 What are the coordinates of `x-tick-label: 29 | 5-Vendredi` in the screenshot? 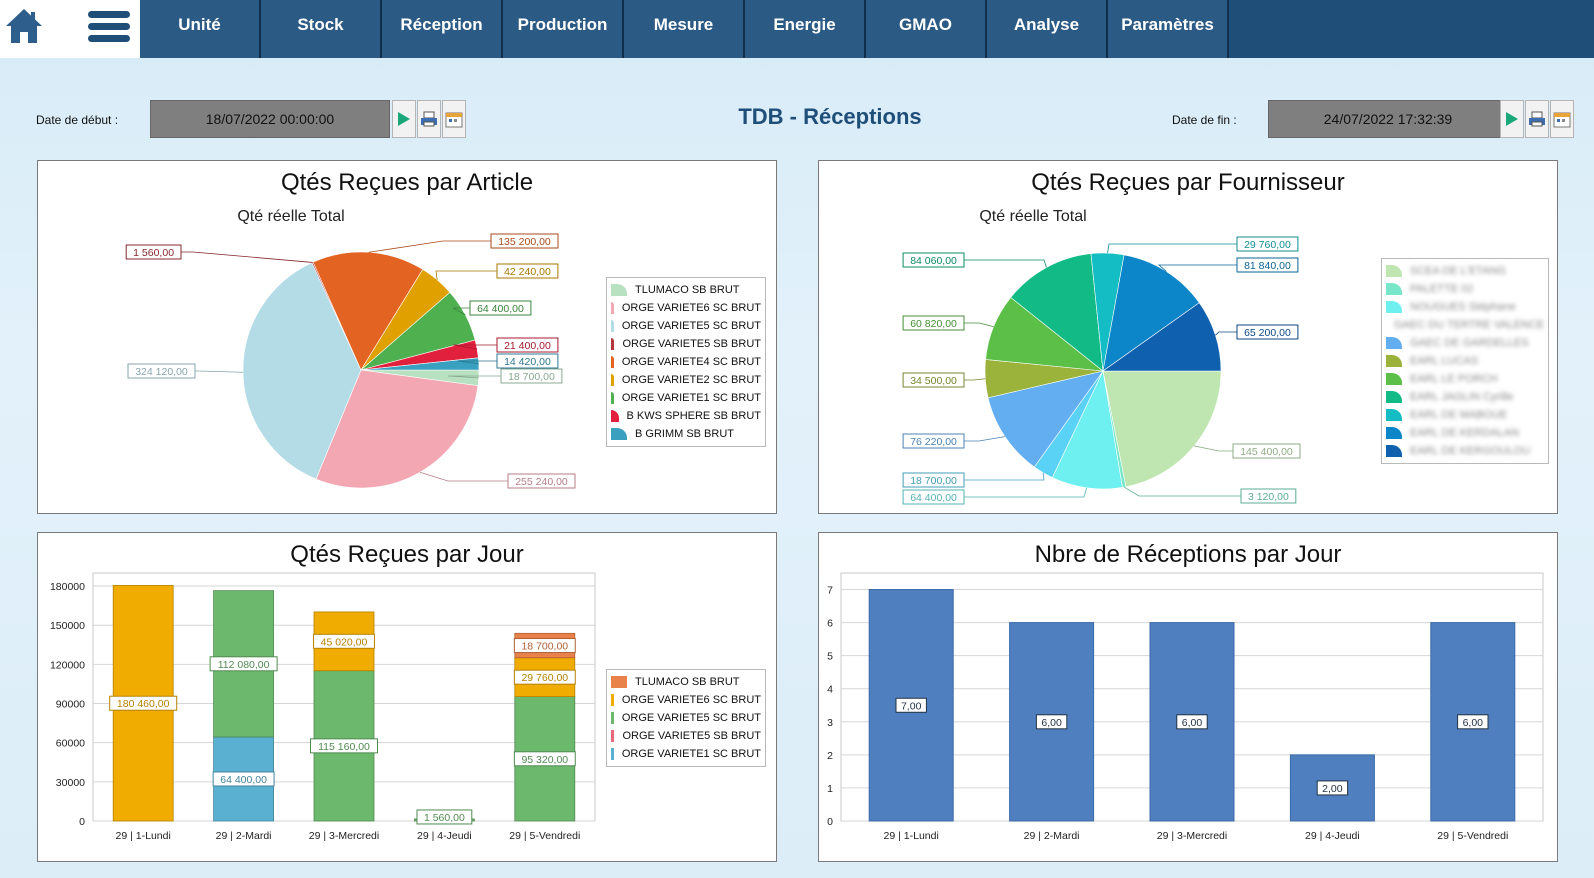 It's located at (544, 836).